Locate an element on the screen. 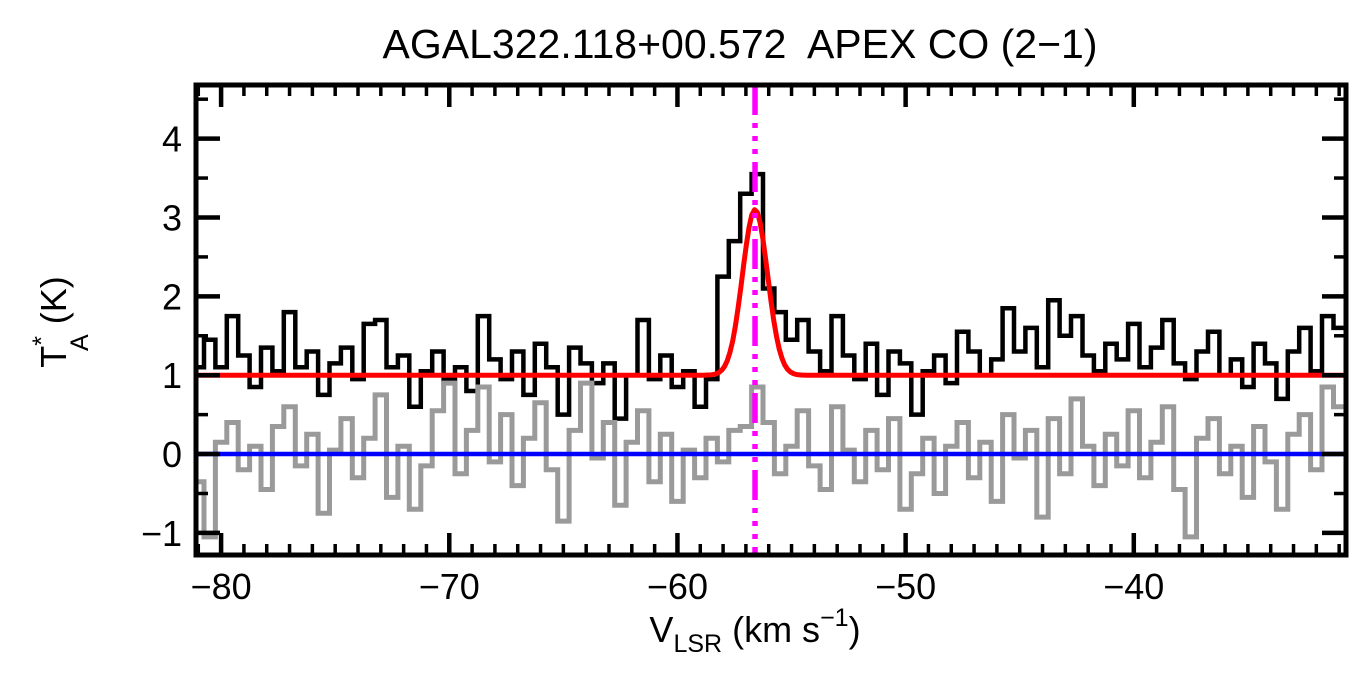  x-tick-label: −70 is located at coordinates (449, 586).